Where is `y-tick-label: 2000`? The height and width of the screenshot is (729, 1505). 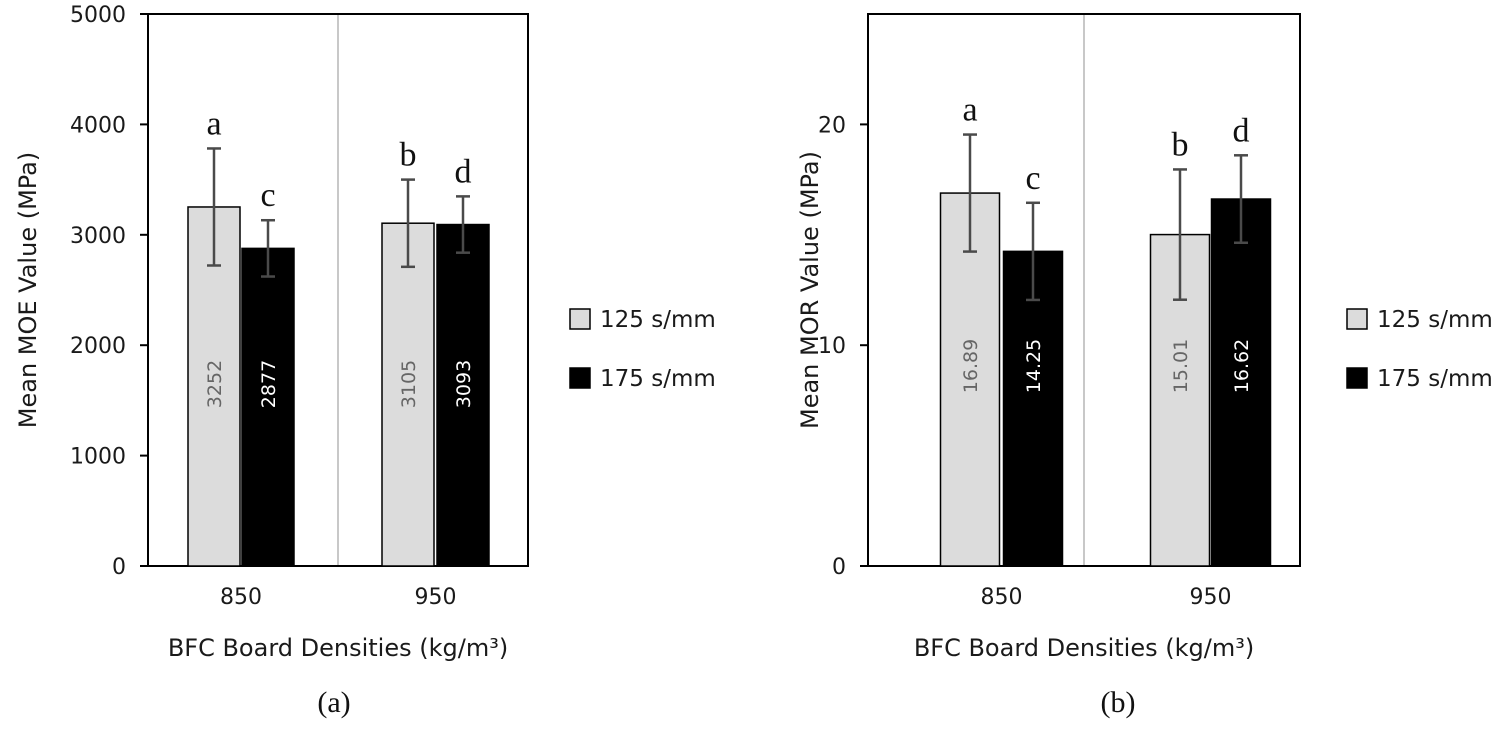 y-tick-label: 2000 is located at coordinates (98, 346).